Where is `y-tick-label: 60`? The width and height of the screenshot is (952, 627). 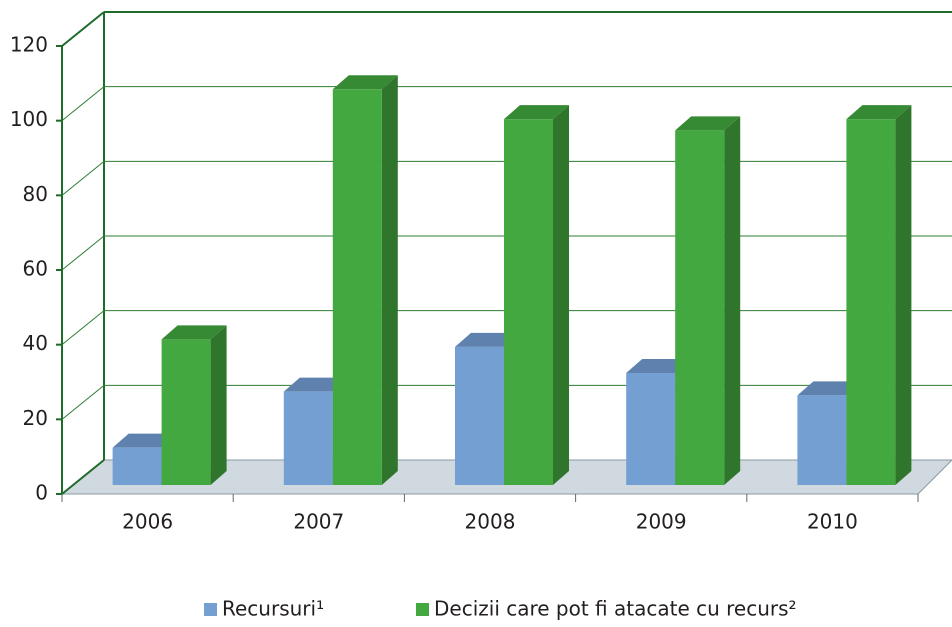 y-tick-label: 60 is located at coordinates (35, 269).